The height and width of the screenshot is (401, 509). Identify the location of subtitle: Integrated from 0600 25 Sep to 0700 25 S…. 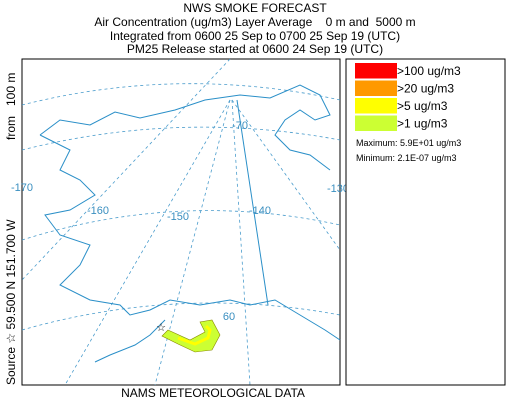
(255, 36).